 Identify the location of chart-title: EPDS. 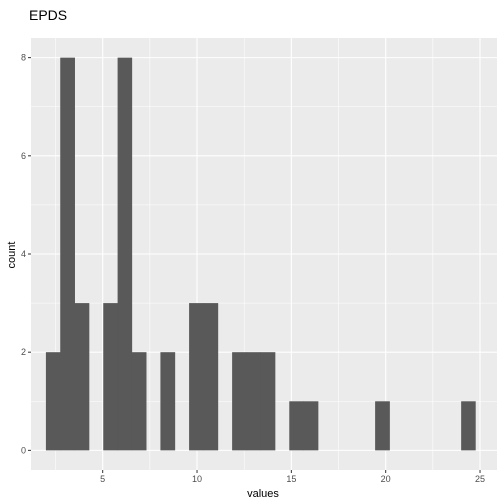
(48, 15).